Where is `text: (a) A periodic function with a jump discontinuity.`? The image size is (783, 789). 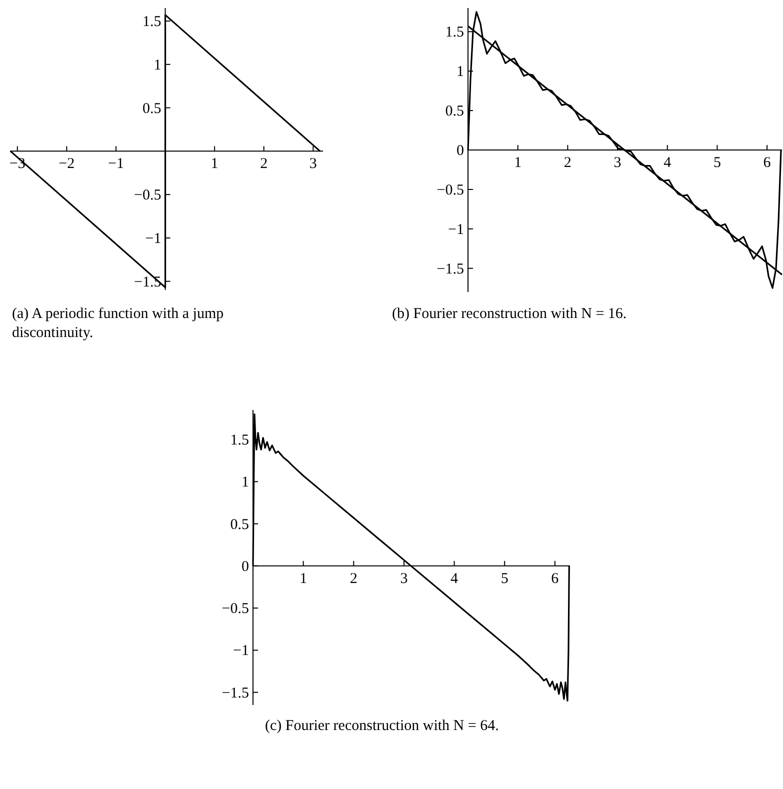
text: (a) A periodic function with a jump discontinuity. is located at coordinates (118, 323).